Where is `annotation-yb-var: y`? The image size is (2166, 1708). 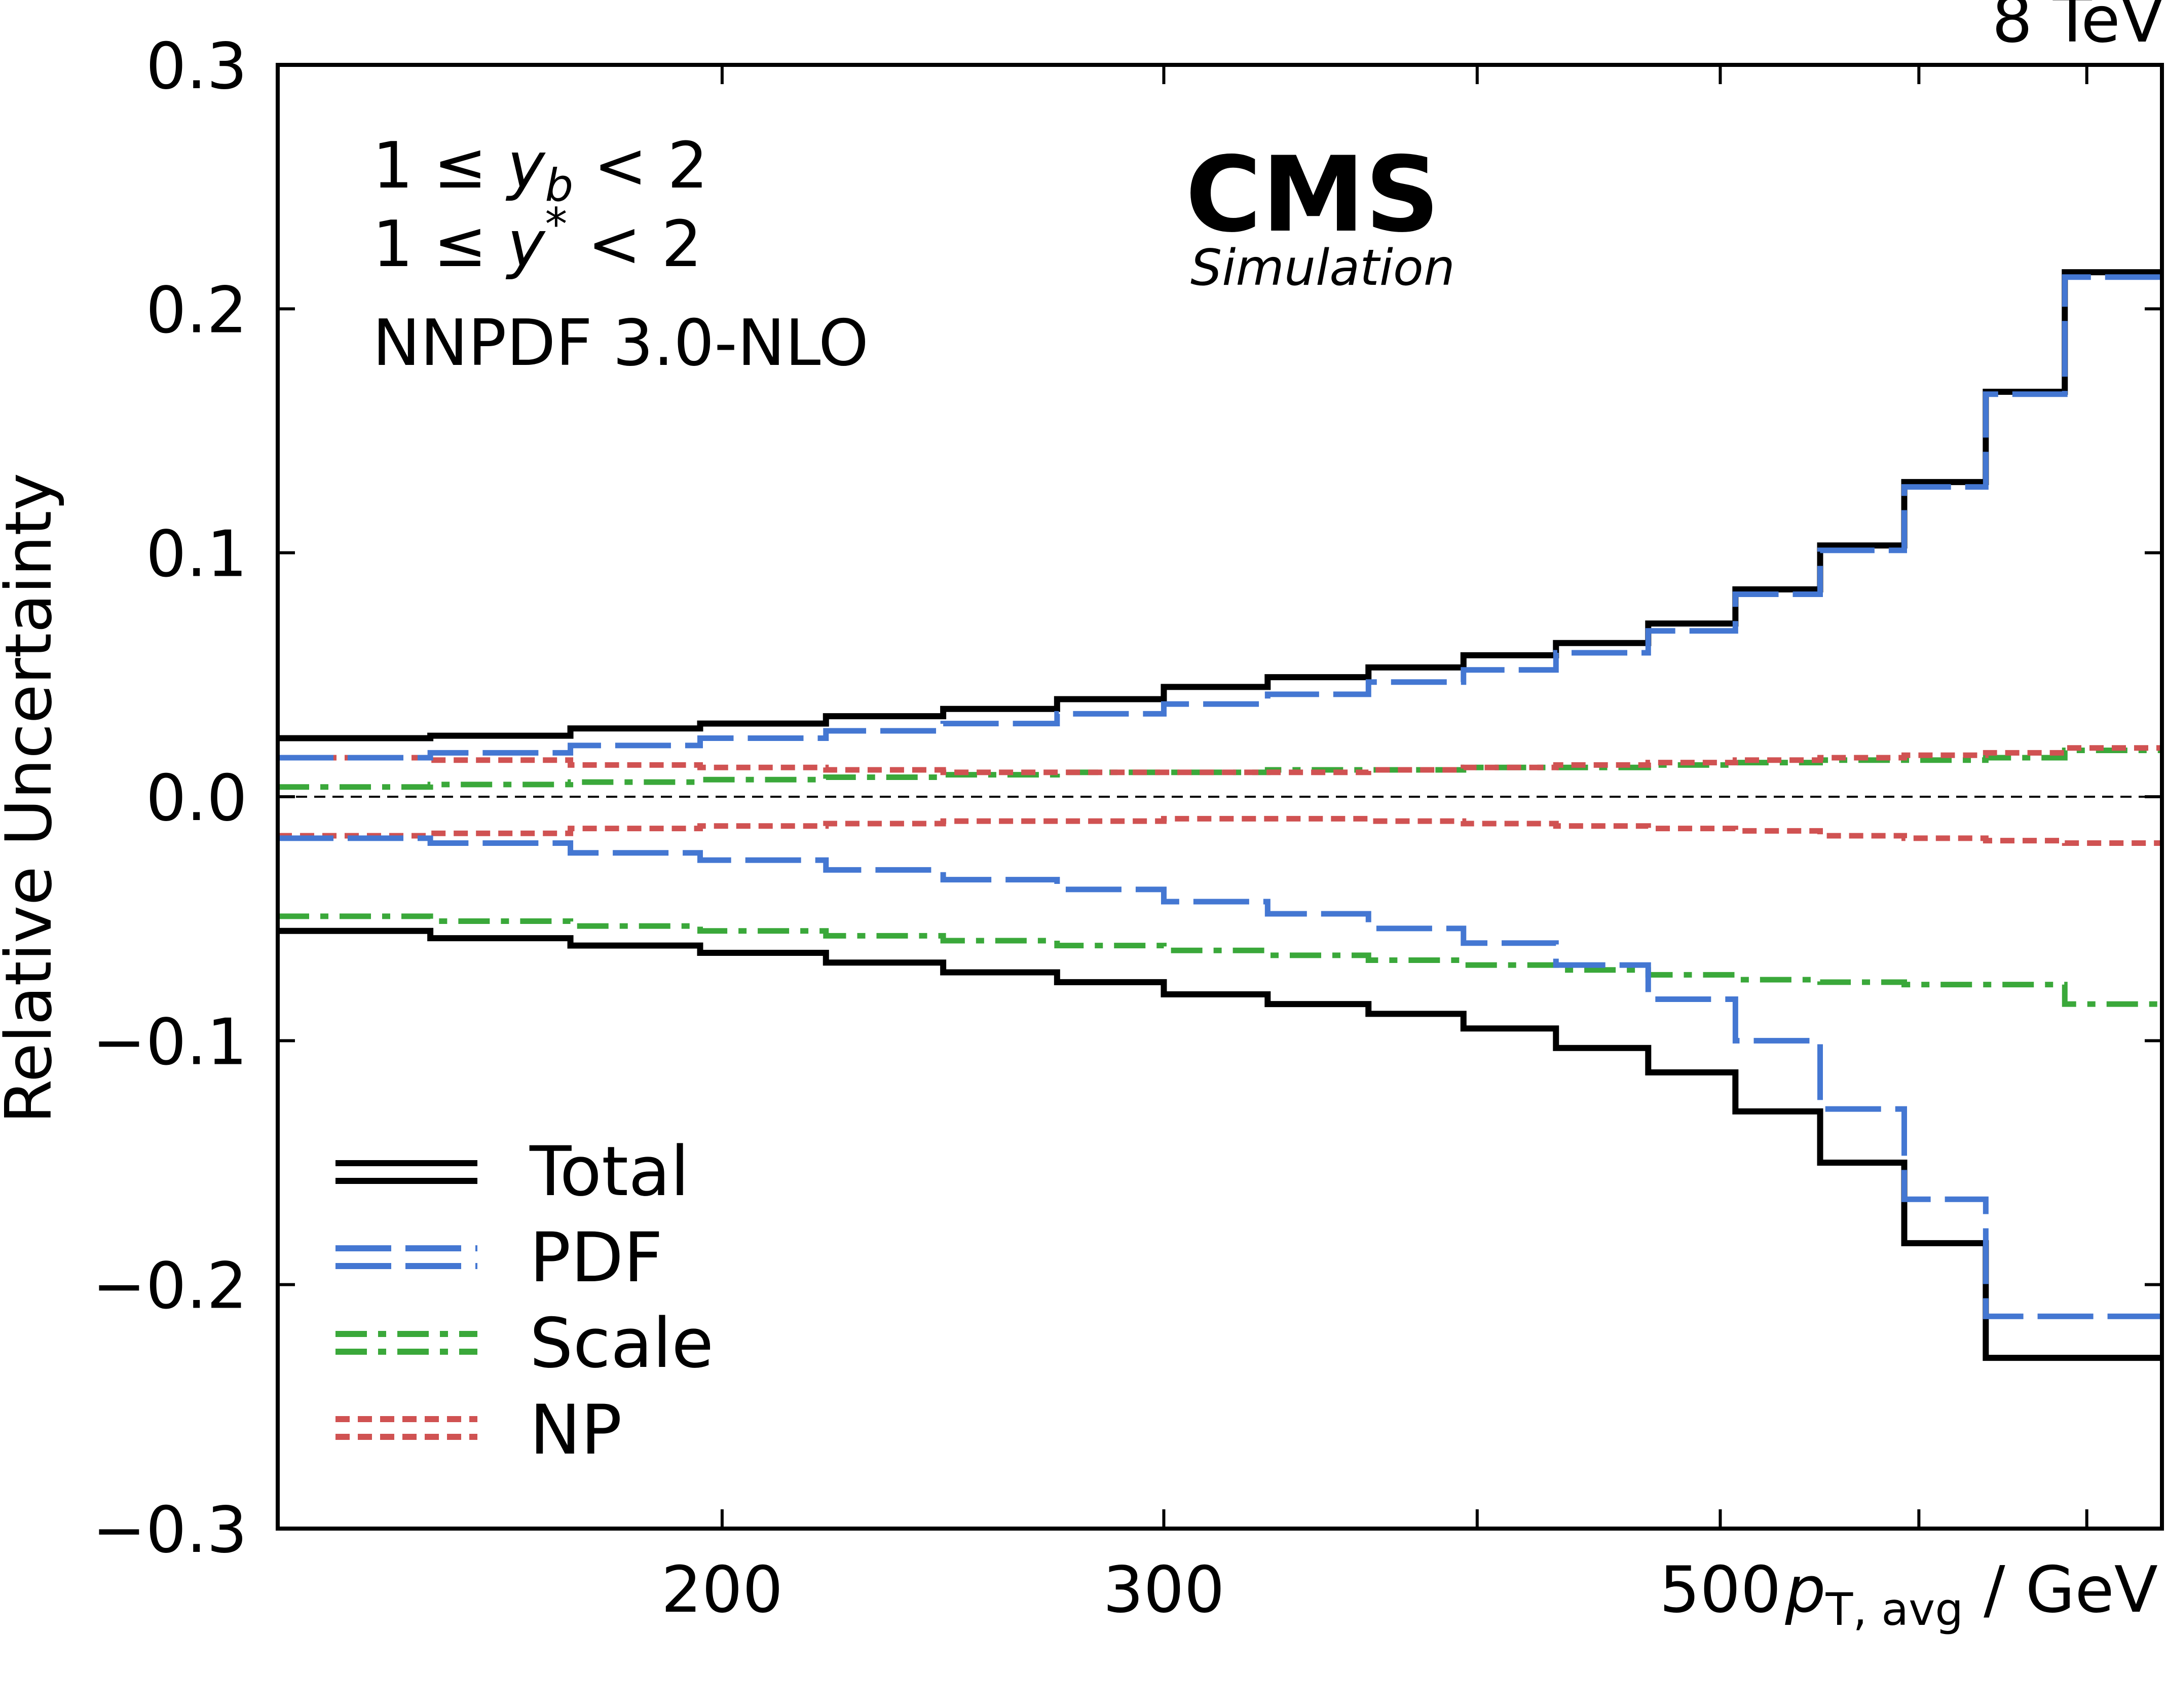
annotation-yb-var: y is located at coordinates (525, 166).